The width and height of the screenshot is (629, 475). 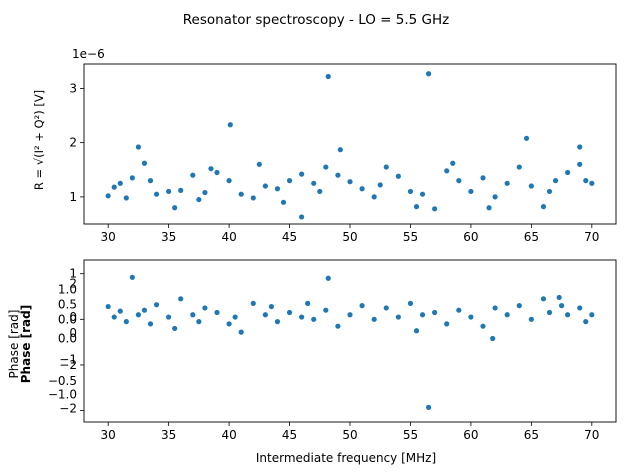 What do you see at coordinates (289, 435) in the screenshot?
I see `phase-x-tick-label: 45` at bounding box center [289, 435].